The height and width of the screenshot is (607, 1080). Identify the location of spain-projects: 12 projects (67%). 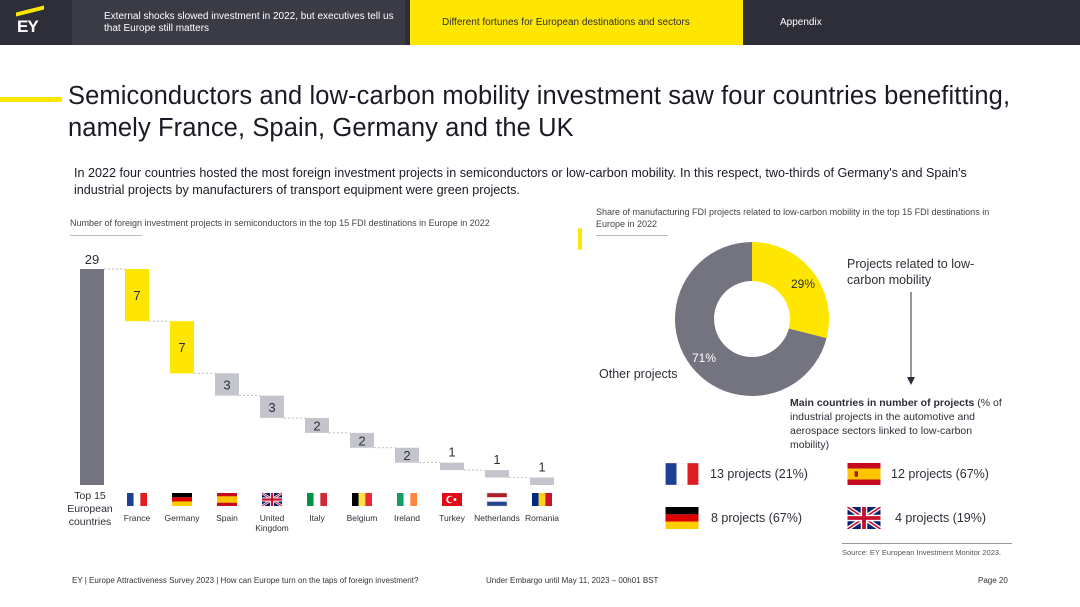
(940, 474).